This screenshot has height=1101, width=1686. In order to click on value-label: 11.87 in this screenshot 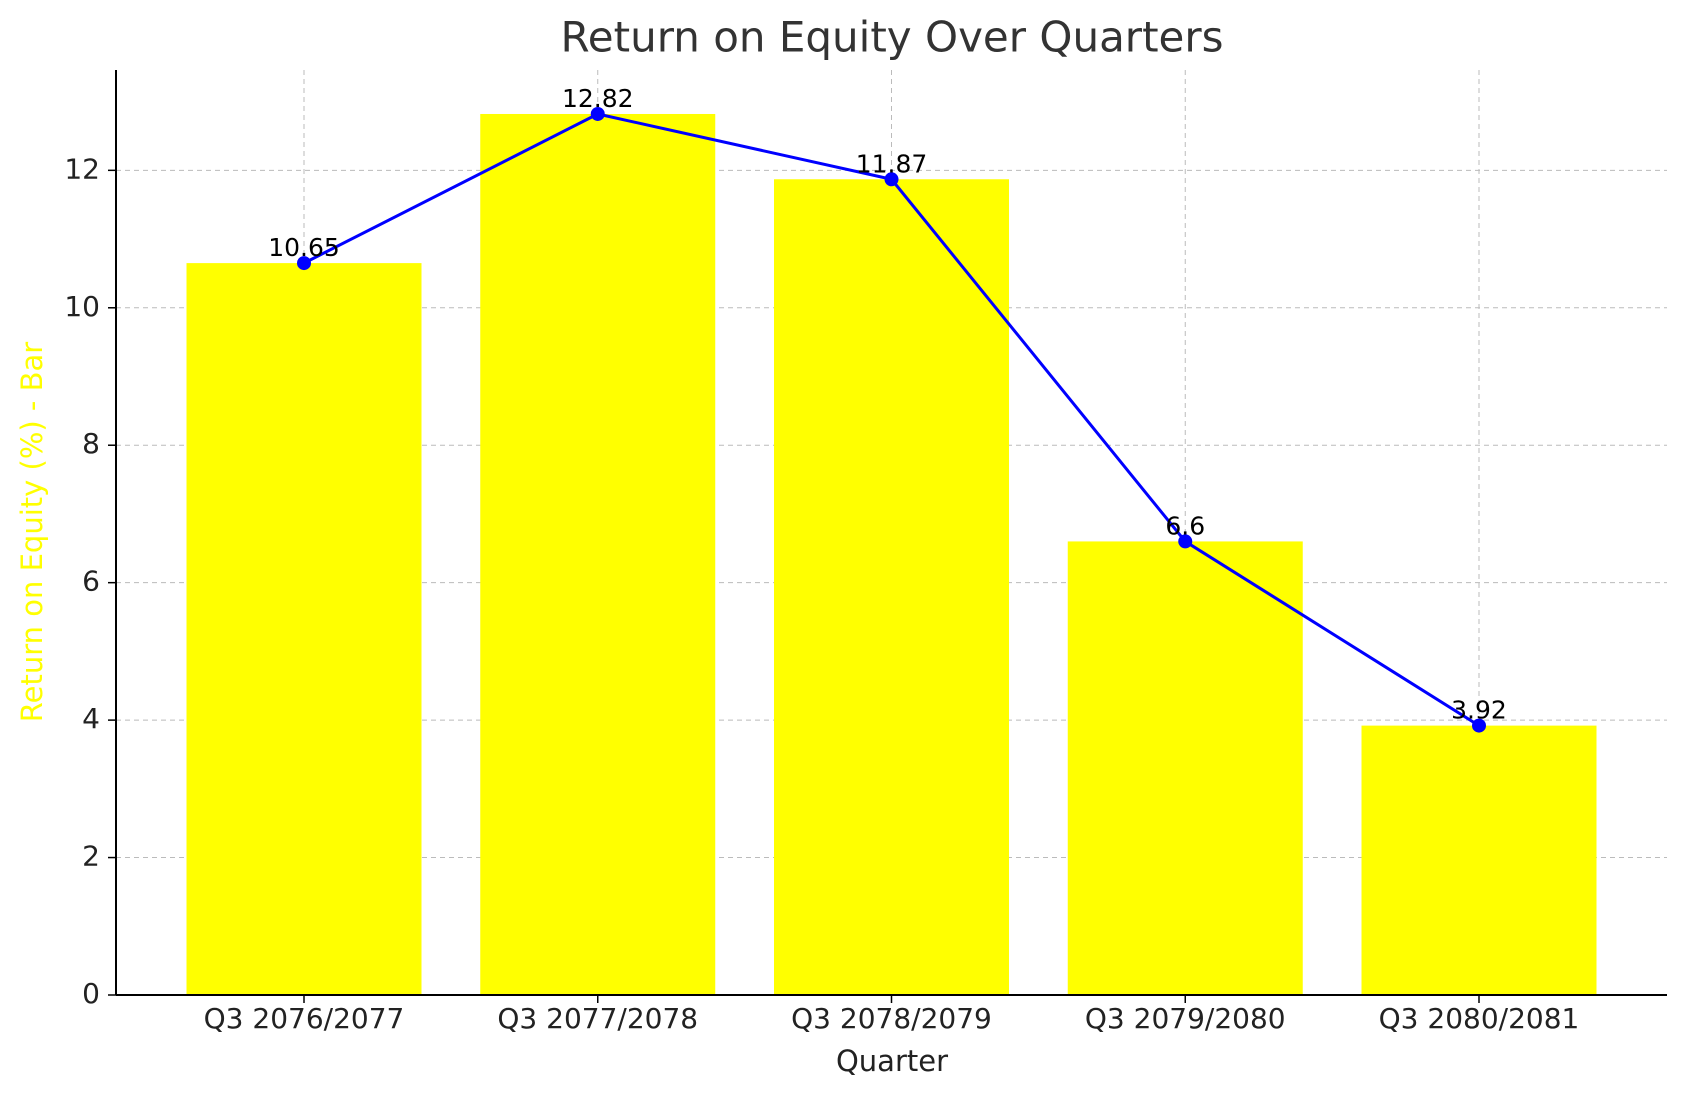, I will do `click(892, 163)`.